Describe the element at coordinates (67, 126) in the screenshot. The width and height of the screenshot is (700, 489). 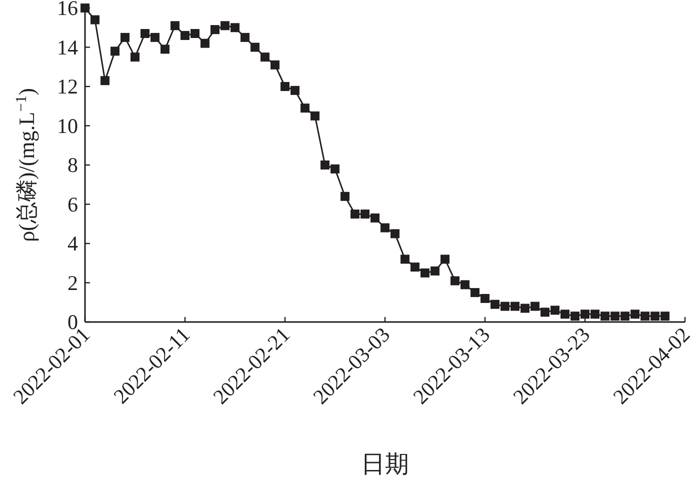
I see `y-tick-label: 10` at that location.